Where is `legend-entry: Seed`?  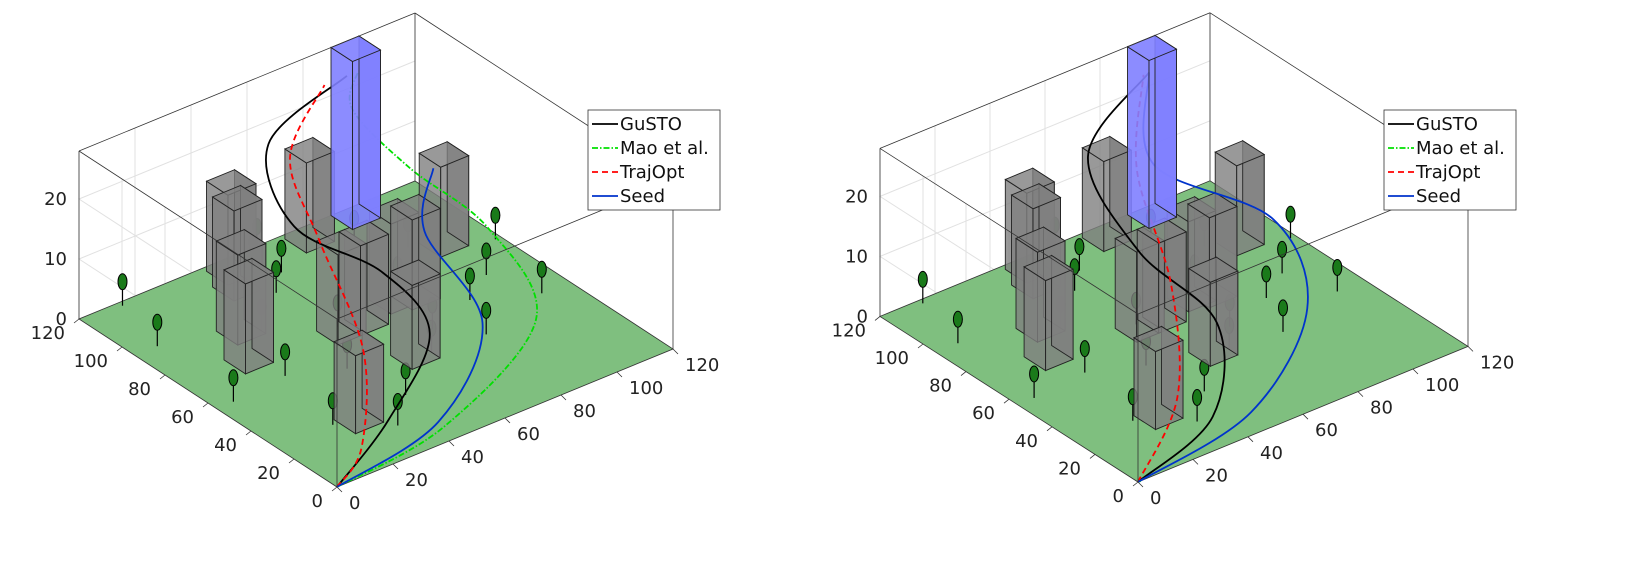 legend-entry: Seed is located at coordinates (642, 196).